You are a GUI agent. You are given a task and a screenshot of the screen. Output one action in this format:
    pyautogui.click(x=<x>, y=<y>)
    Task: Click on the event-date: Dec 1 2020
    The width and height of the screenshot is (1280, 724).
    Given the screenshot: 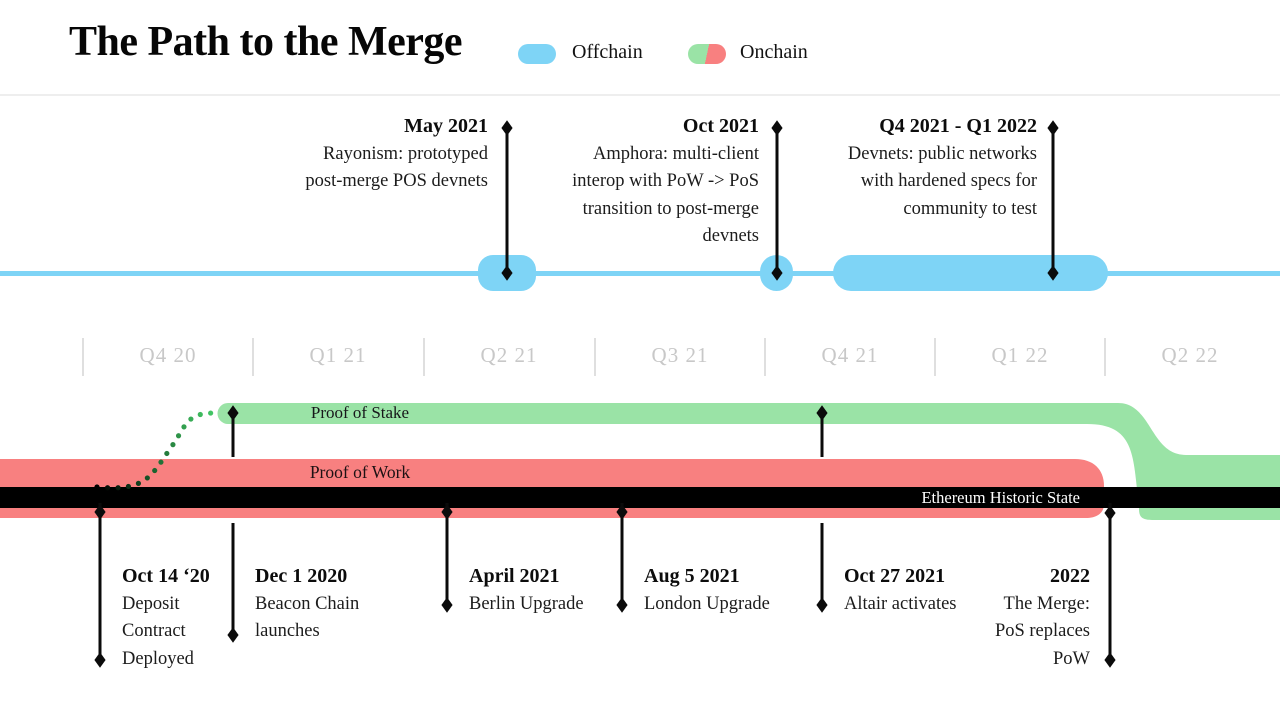 What is the action you would take?
    pyautogui.click(x=301, y=576)
    